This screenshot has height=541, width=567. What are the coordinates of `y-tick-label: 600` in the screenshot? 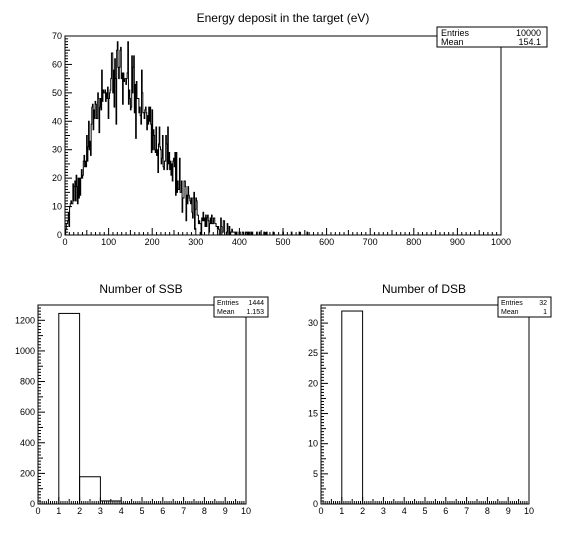 It's located at (27, 412).